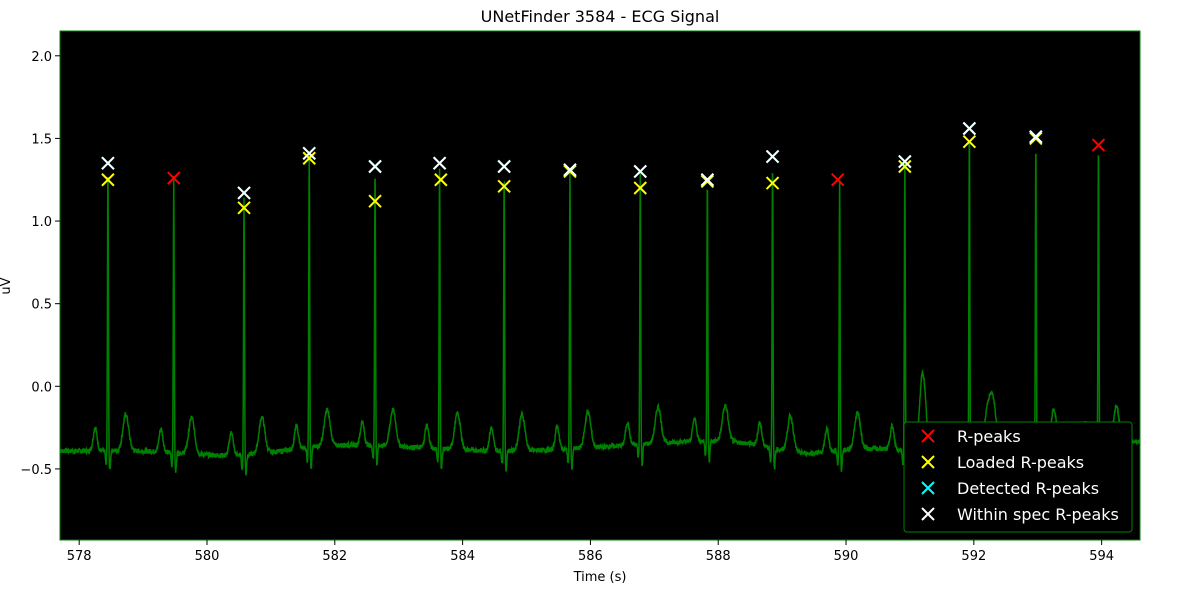  What do you see at coordinates (603, 168) in the screenshot?
I see `marker-layer` at bounding box center [603, 168].